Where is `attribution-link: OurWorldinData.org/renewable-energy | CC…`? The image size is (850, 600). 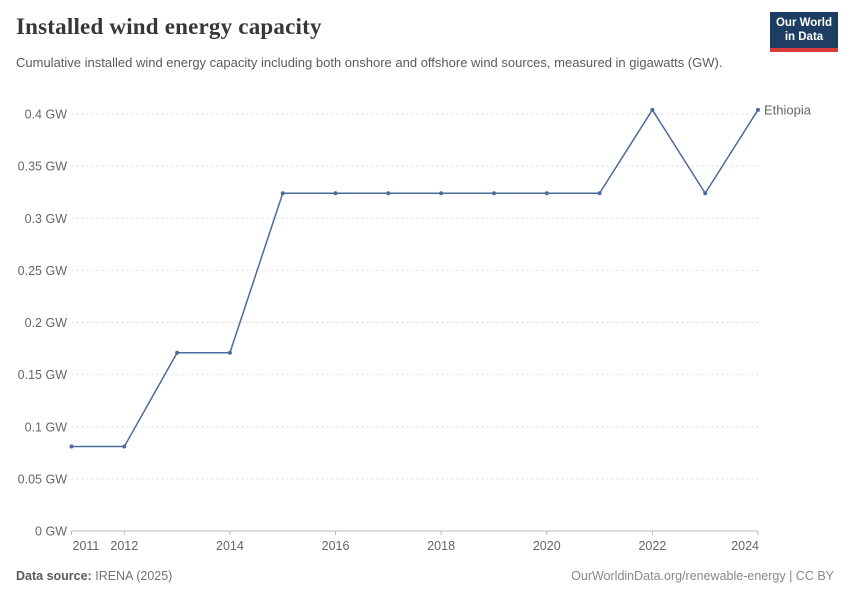
attribution-link: OurWorldinData.org/renewable-energy | CC… is located at coordinates (702, 576).